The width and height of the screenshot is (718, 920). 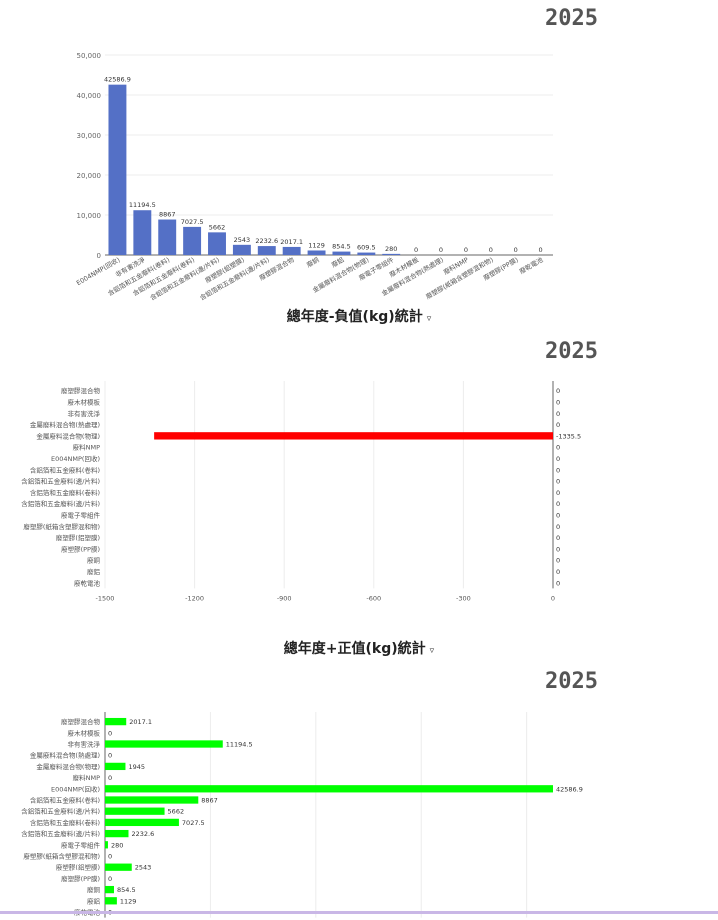 What do you see at coordinates (89, 56) in the screenshot?
I see `y-tick-label: 50,000` at bounding box center [89, 56].